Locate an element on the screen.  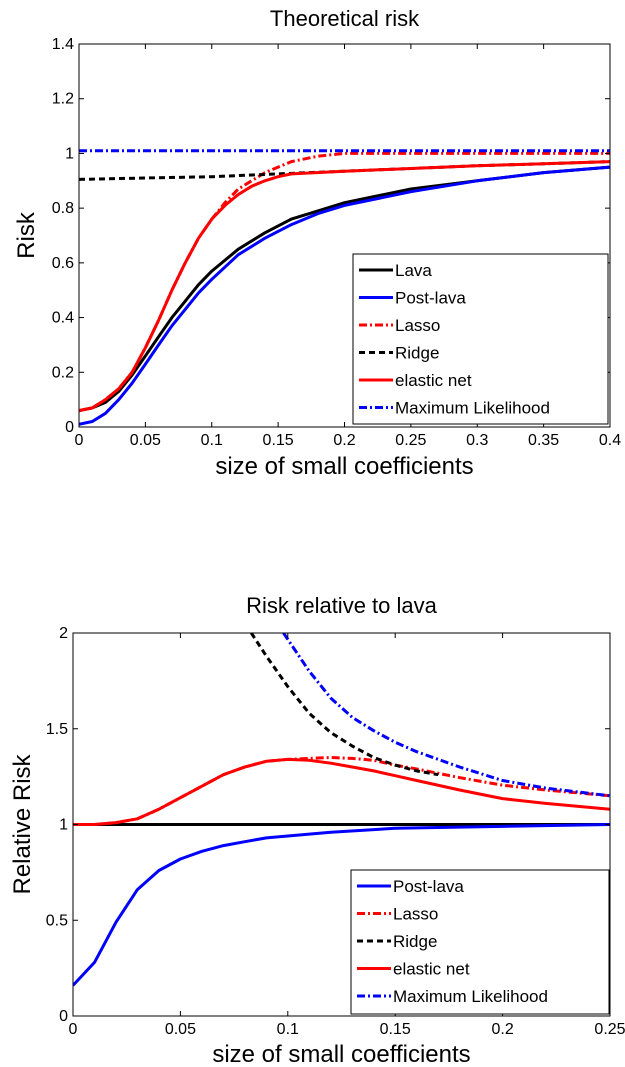
y-tick-label: 0.2 is located at coordinates (63, 372).